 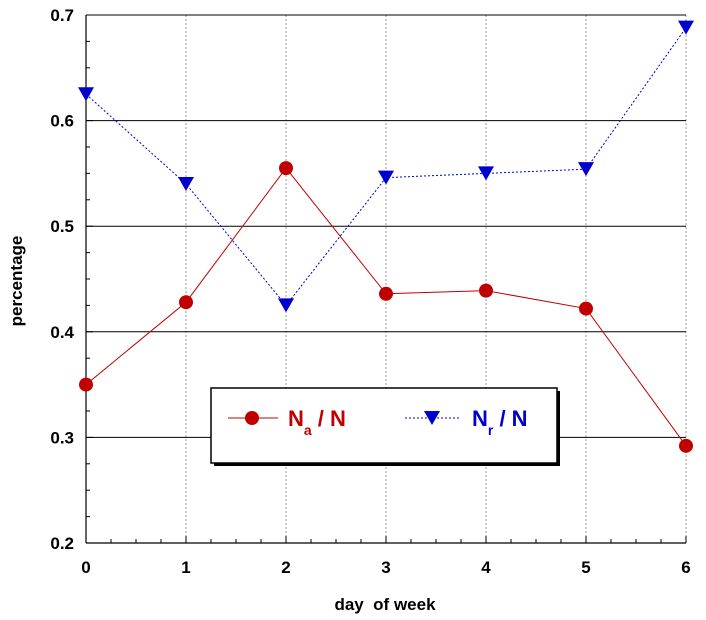 I want to click on x-axis-title: day of week, so click(x=385, y=604).